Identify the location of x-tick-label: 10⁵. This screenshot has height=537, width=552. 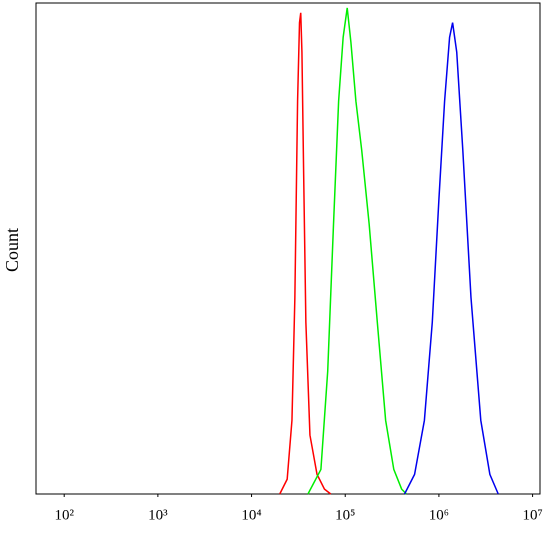
(345, 515).